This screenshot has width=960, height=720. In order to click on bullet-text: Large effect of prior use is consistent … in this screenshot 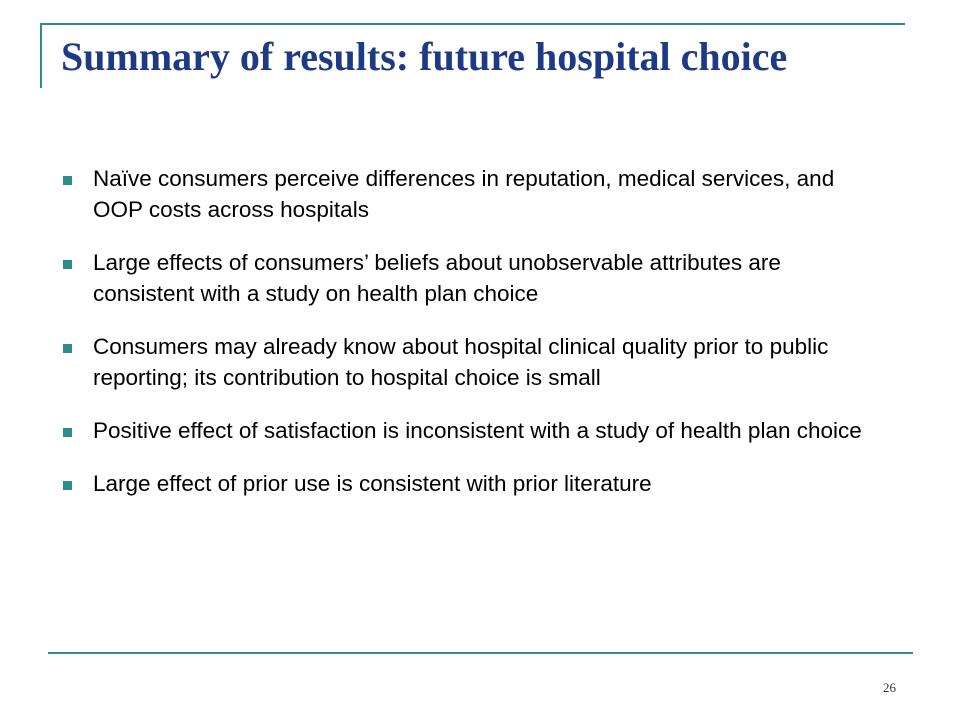, I will do `click(372, 483)`.